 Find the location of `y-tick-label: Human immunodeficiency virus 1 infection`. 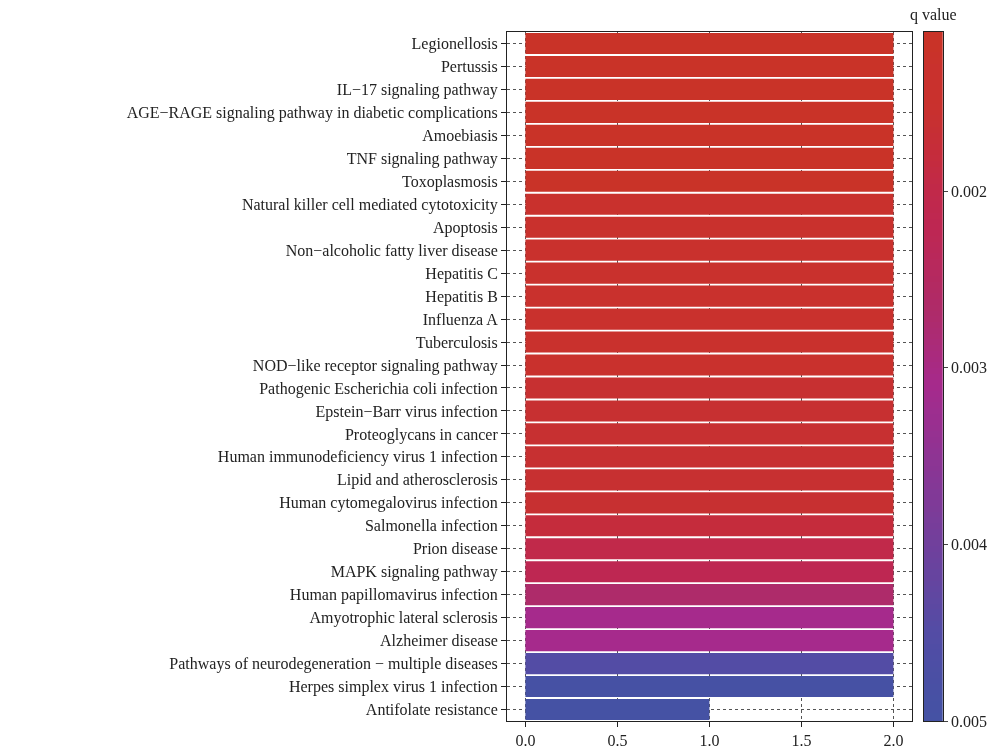

y-tick-label: Human immunodeficiency virus 1 infection is located at coordinates (357, 457).